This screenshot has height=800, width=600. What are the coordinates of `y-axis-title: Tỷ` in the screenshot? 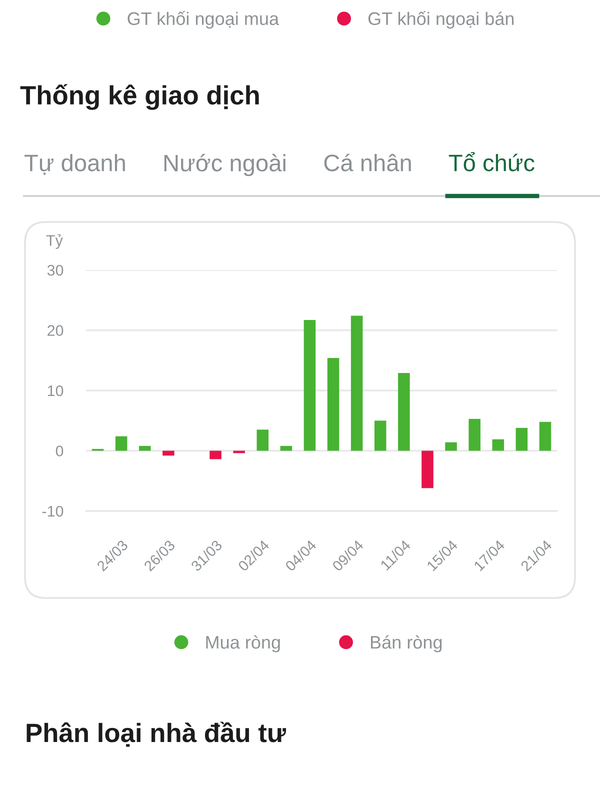 It's located at (54, 241).